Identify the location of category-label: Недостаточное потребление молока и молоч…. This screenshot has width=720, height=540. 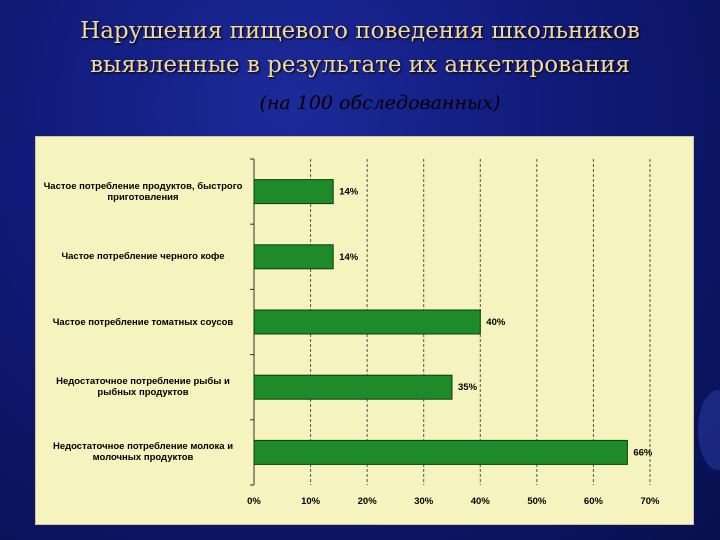
(143, 452).